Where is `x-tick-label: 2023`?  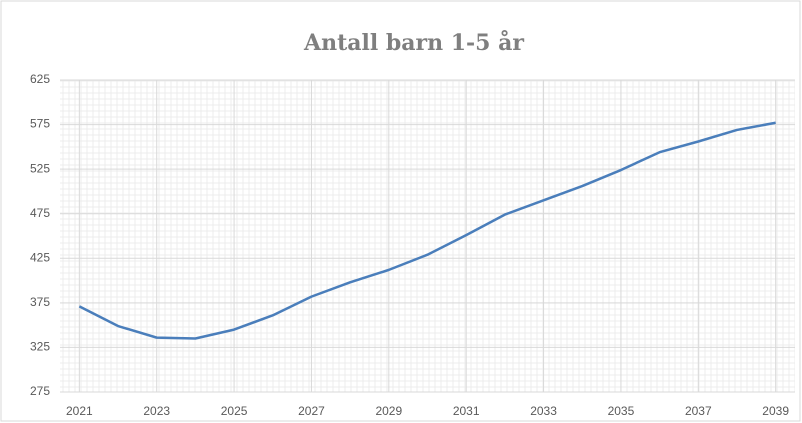 x-tick-label: 2023 is located at coordinates (156, 411).